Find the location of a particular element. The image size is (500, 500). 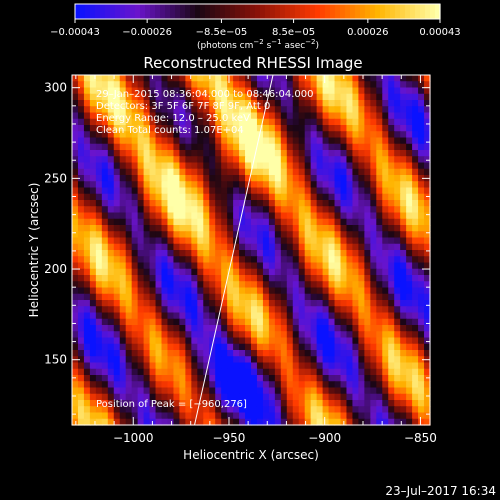

y-tick-label: 200 is located at coordinates (55, 269).